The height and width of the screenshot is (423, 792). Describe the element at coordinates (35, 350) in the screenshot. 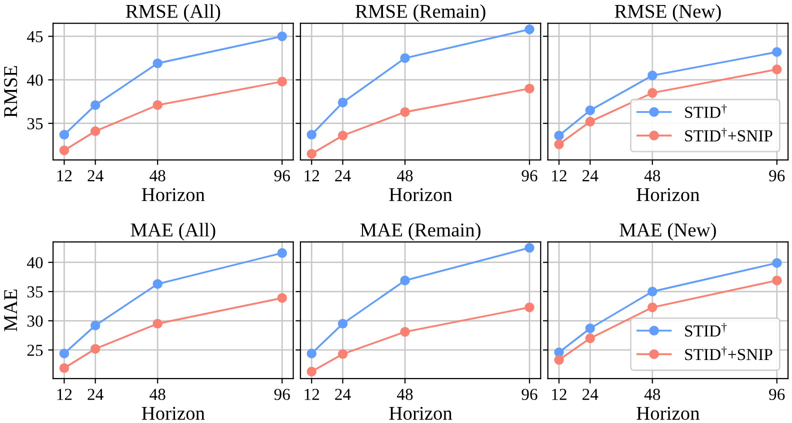

I see `y-tick-label: 25` at that location.